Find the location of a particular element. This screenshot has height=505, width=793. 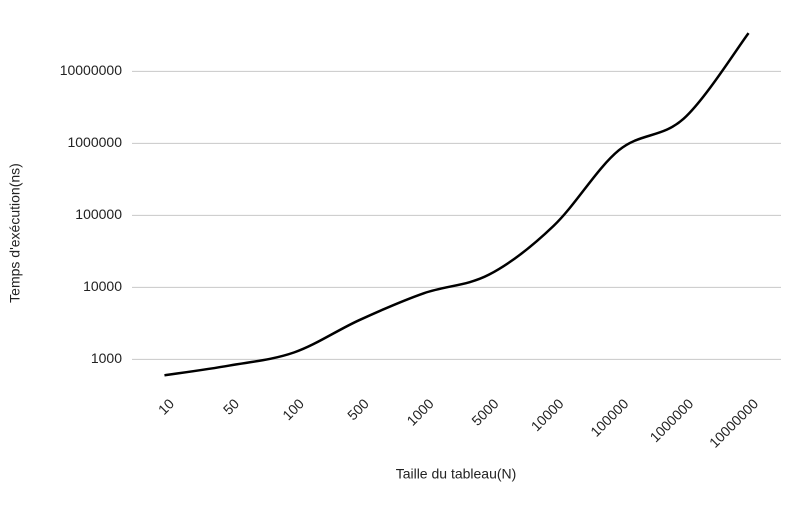

x-axis-title: Taille du tableau(N) is located at coordinates (456, 474).